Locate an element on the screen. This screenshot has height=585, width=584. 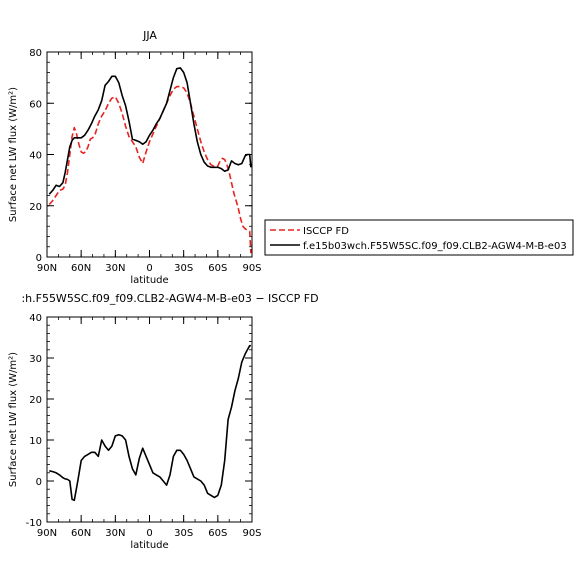
y-tick-label: 10 is located at coordinates (35, 441).